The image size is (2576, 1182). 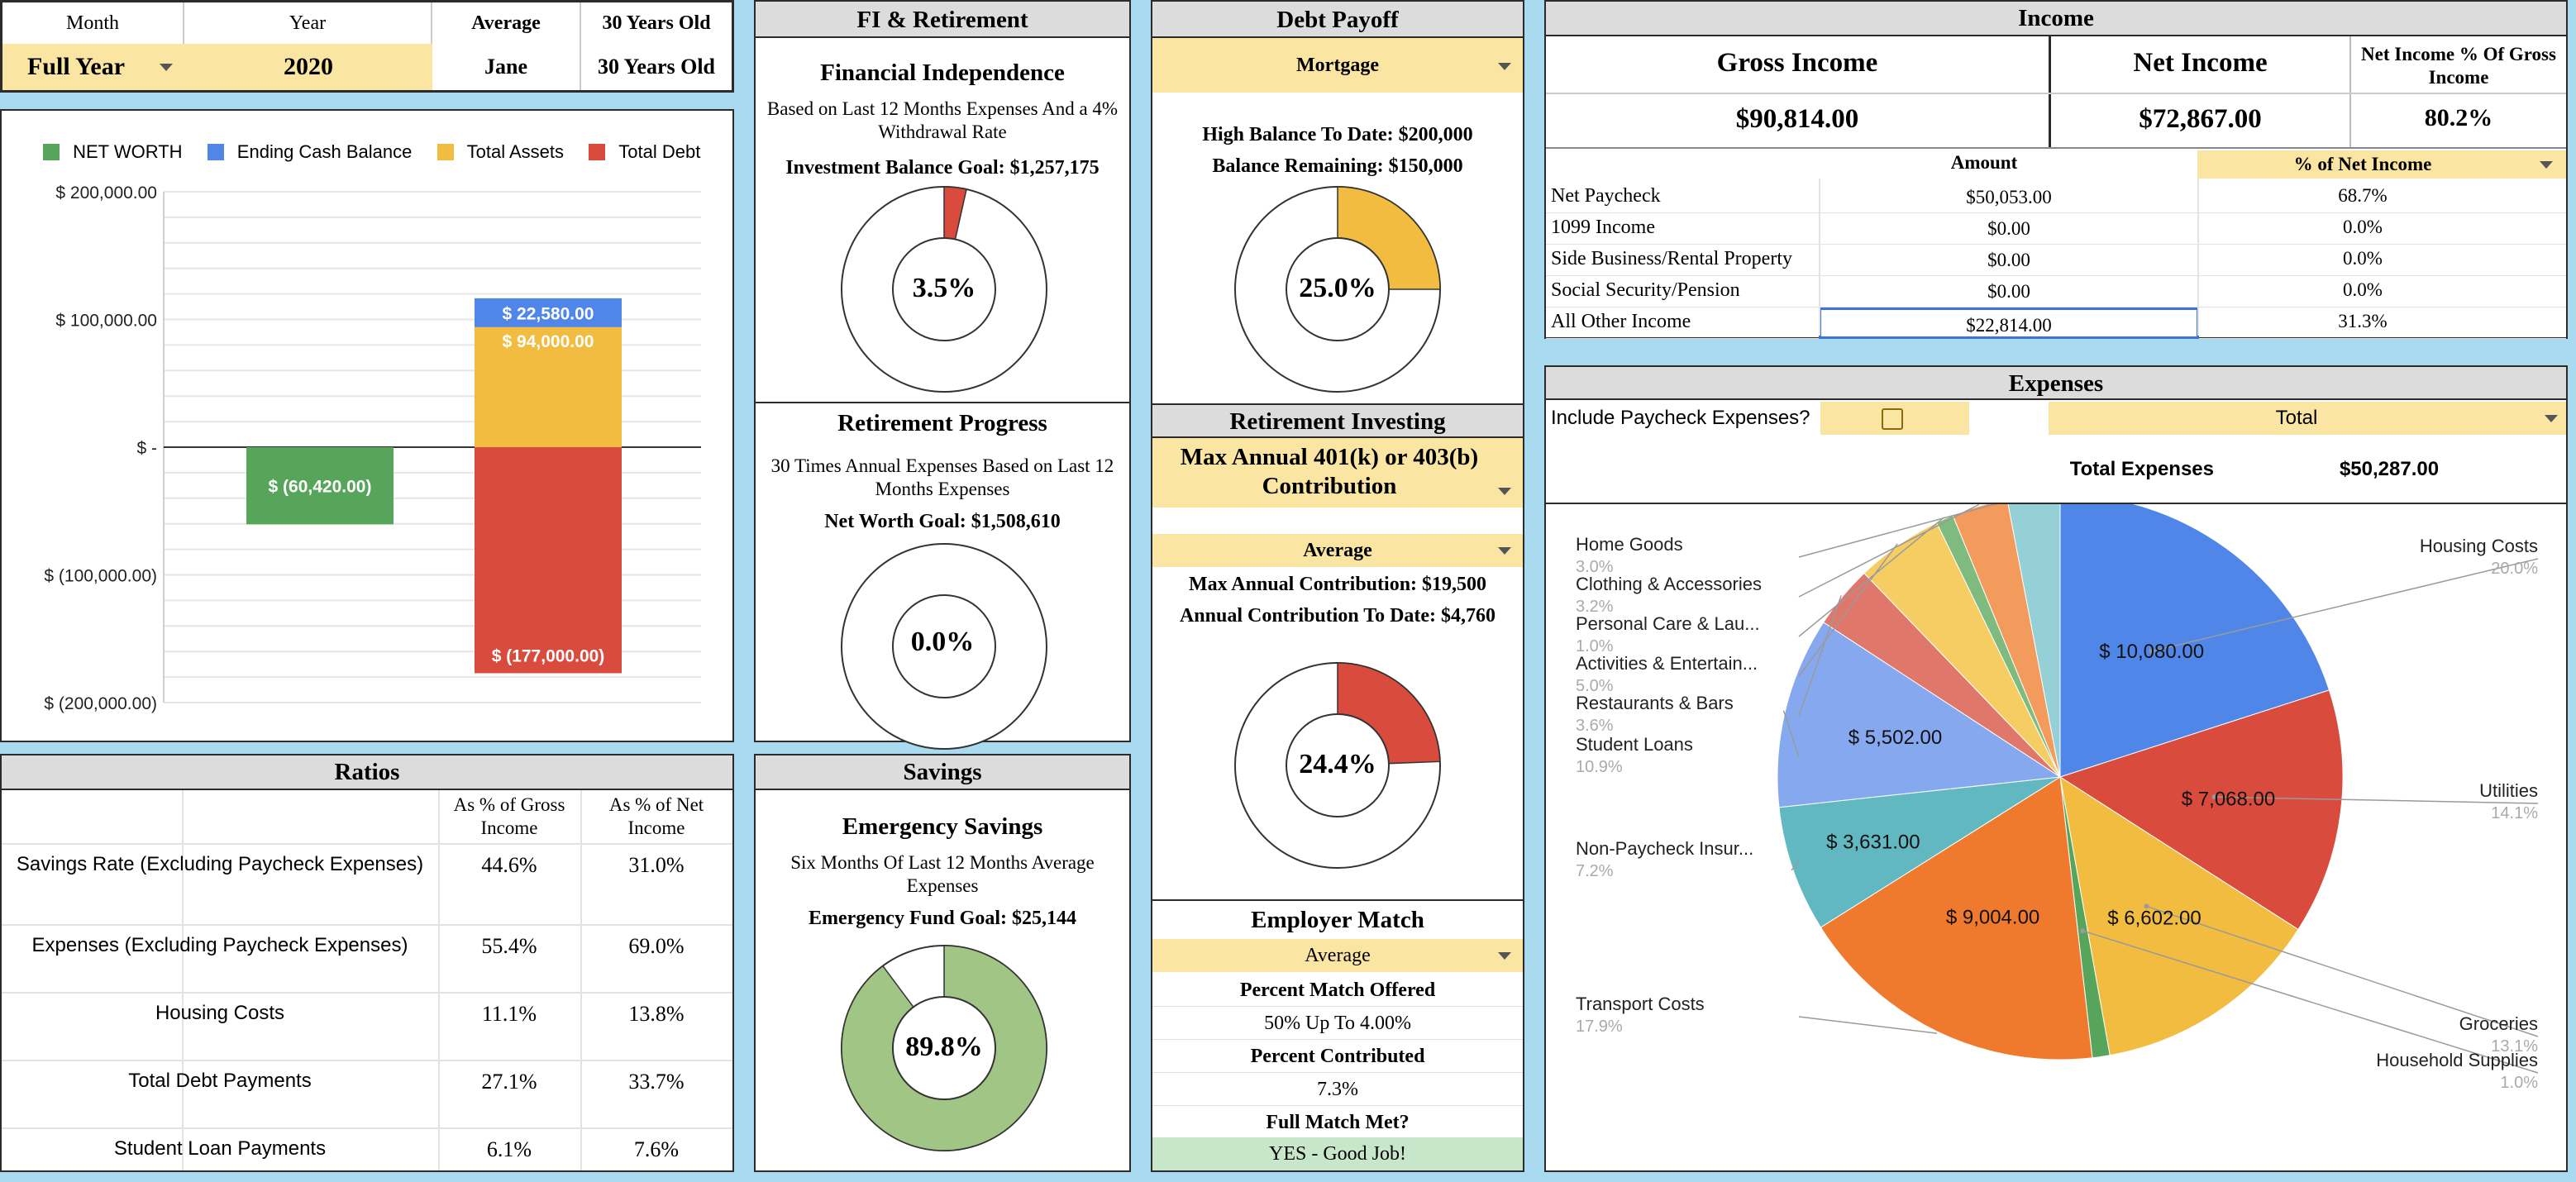 I want to click on debt-progress-donut, so click(x=1337, y=289).